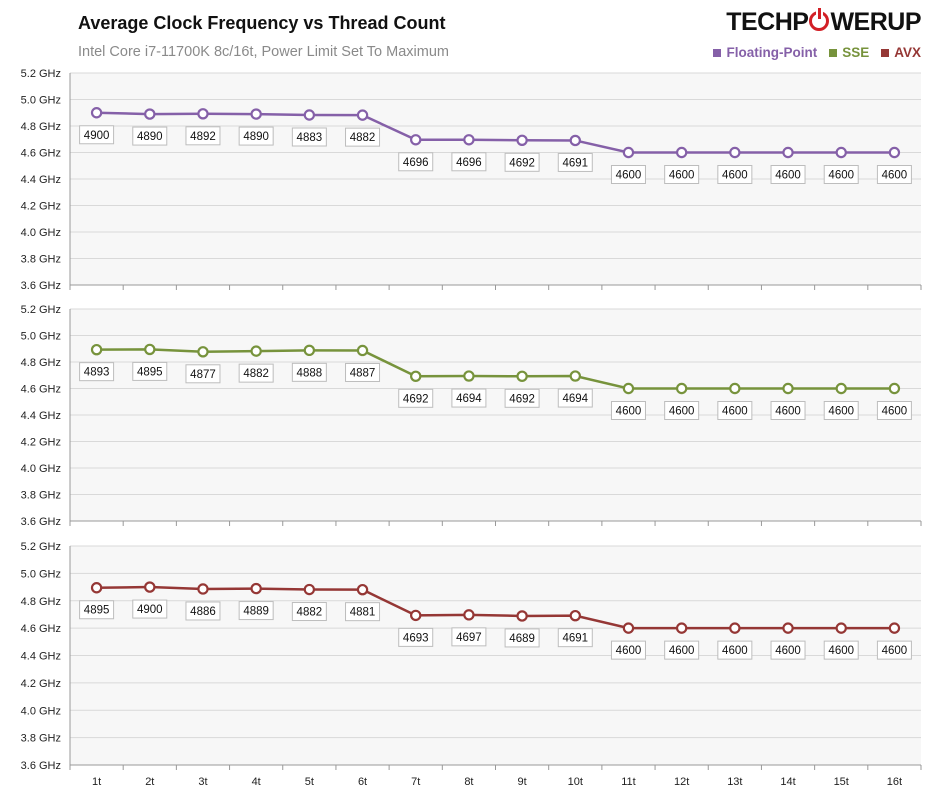 This screenshot has height=802, width=939. I want to click on x-tick-label: 8t, so click(468, 782).